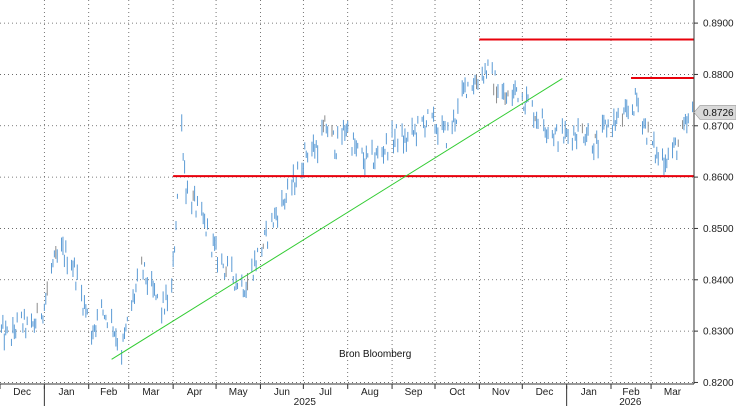 This screenshot has height=406, width=736. Describe the element at coordinates (109, 392) in the screenshot. I see `x-month-label-2: Feb` at that location.